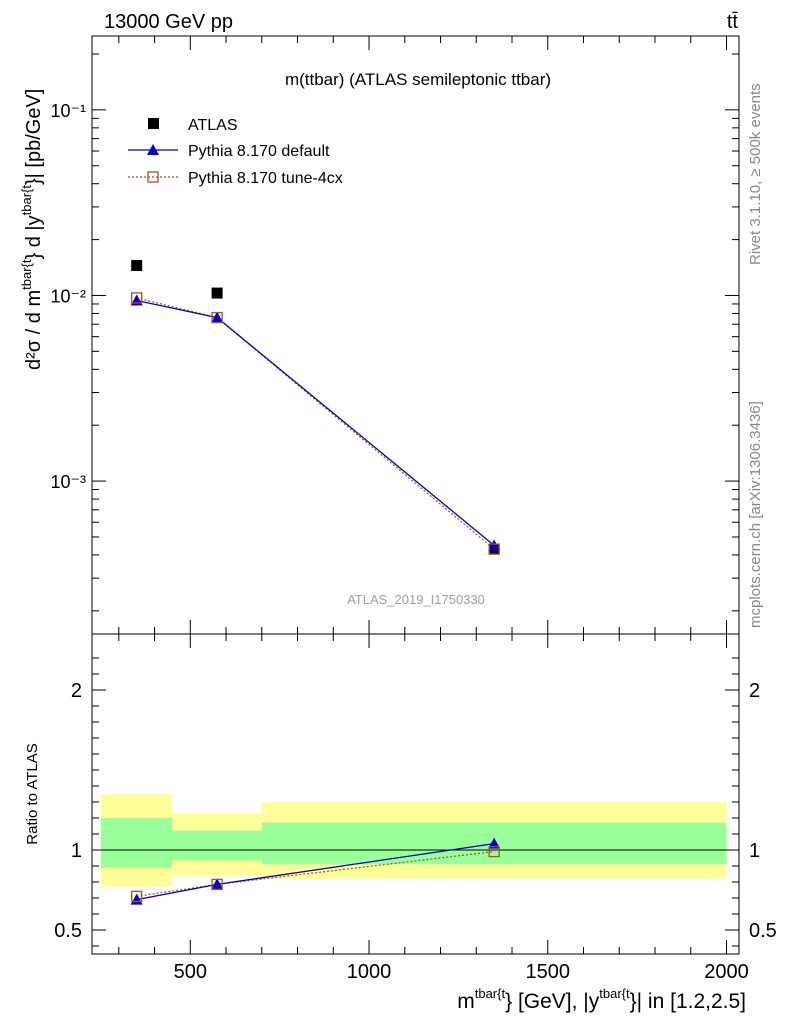  I want to click on ratio-y-tick-label-right: 2, so click(754, 691).